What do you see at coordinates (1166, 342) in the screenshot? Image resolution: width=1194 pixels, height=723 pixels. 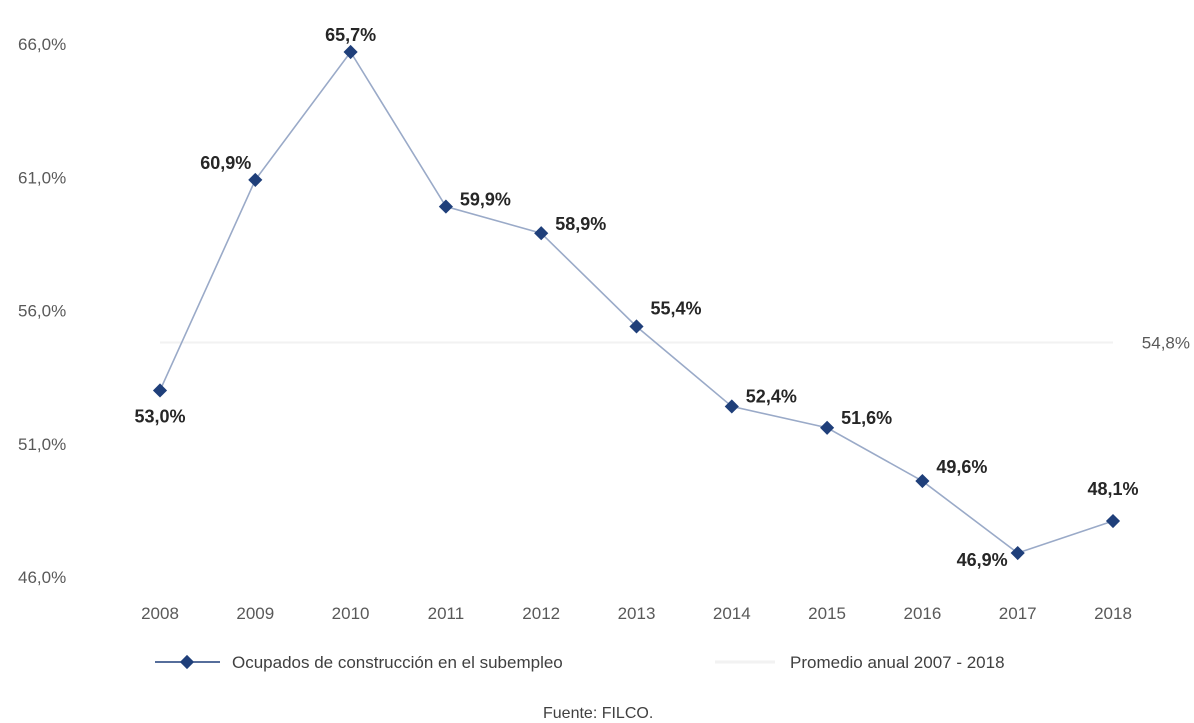 I see `average-value-label: 54,8%` at bounding box center [1166, 342].